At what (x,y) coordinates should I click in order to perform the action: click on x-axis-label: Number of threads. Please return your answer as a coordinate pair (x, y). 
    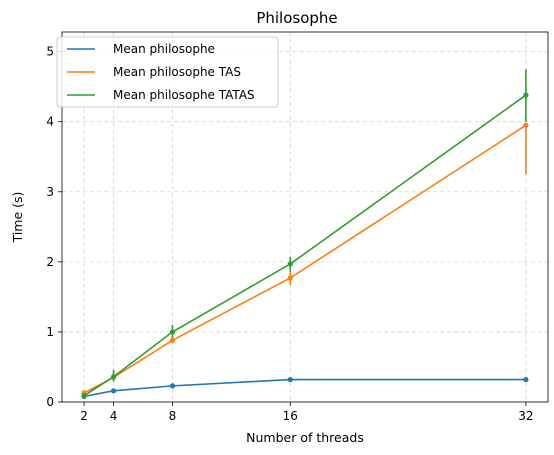
    Looking at the image, I should click on (305, 437).